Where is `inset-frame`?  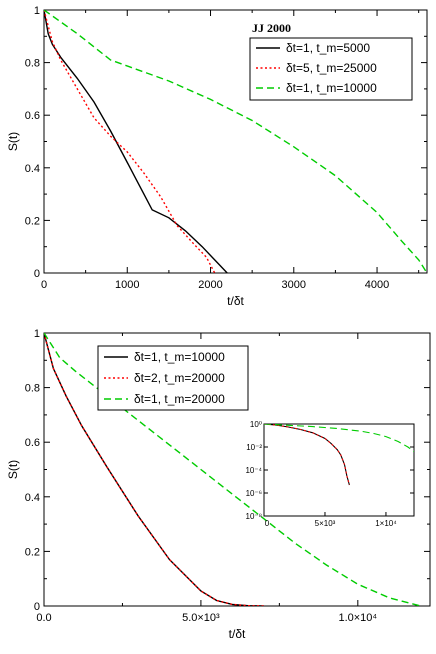
inset-frame is located at coordinates (339, 470).